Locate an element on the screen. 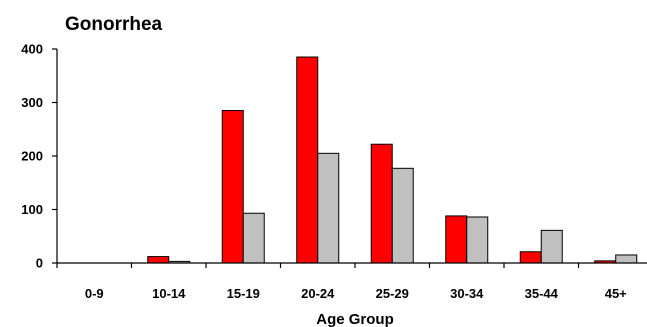  x-tick-label: 0-9 is located at coordinates (94, 293).